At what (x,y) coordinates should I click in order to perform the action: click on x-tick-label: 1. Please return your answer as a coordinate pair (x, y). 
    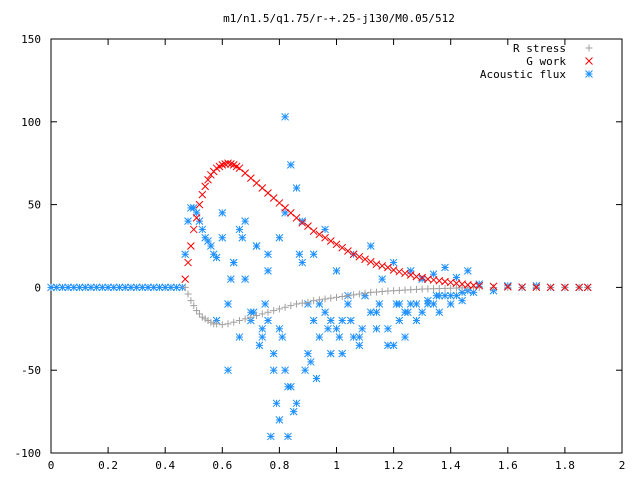
    Looking at the image, I should click on (336, 465).